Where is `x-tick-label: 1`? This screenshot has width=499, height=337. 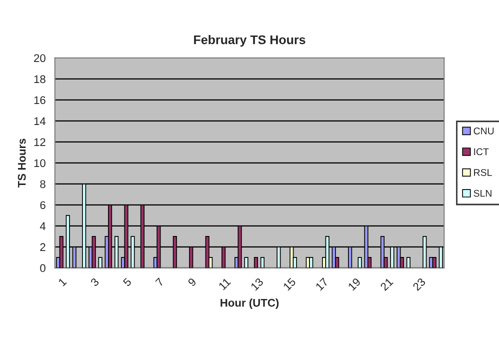 x-tick-label: 1 is located at coordinates (62, 282).